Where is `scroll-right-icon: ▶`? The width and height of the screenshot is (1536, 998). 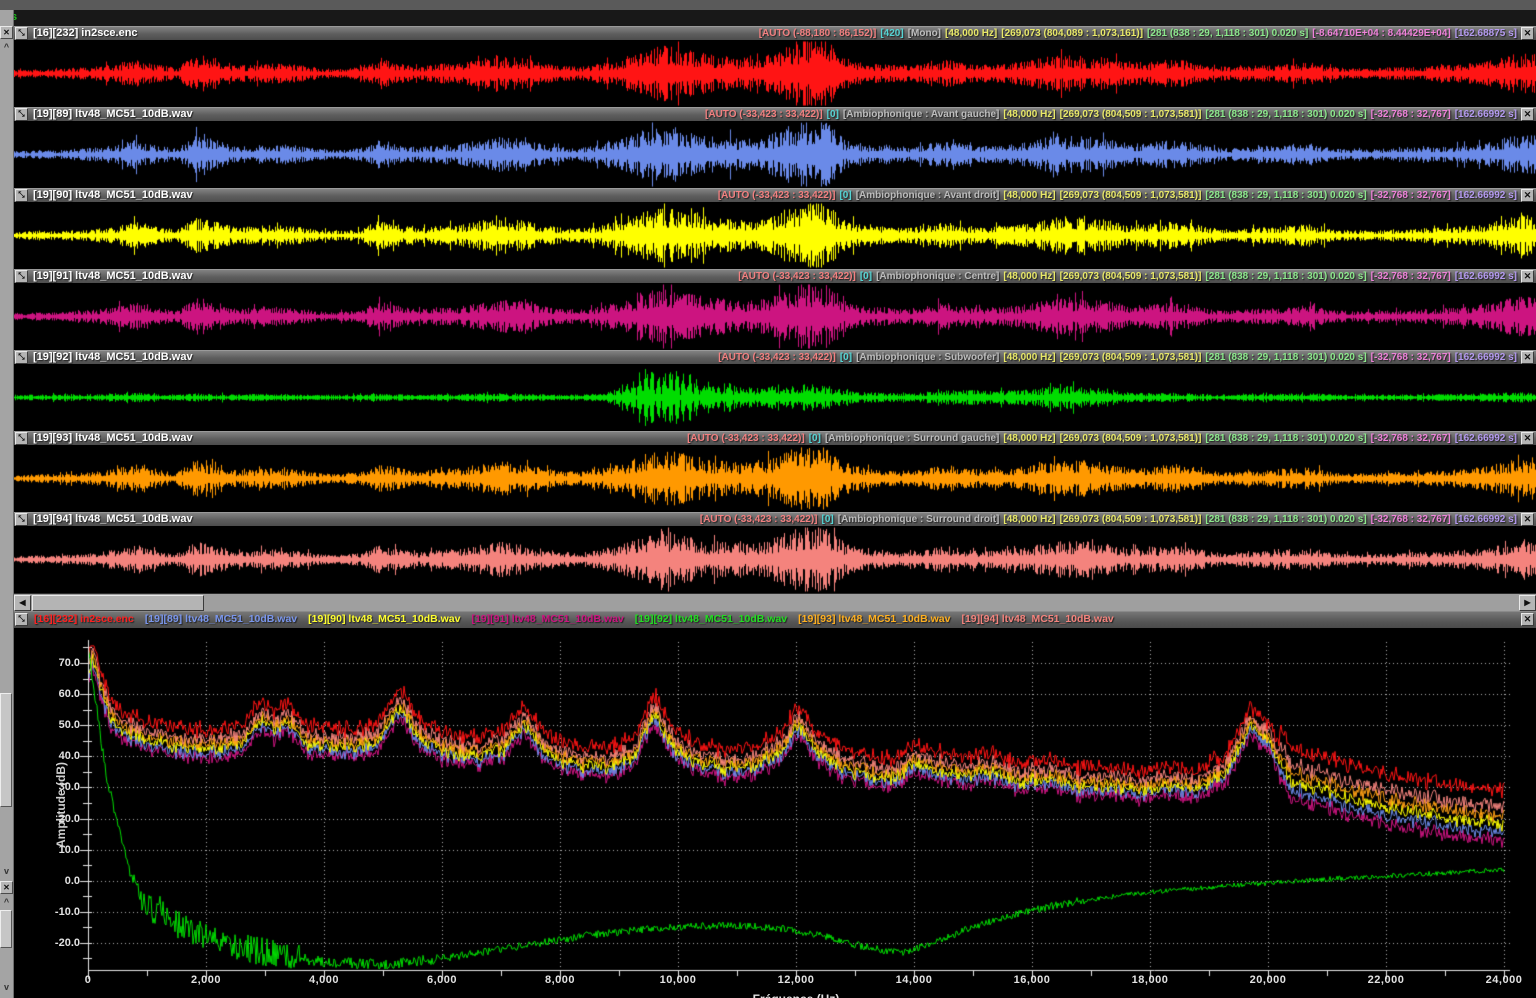 scroll-right-icon: ▶ is located at coordinates (1527, 603).